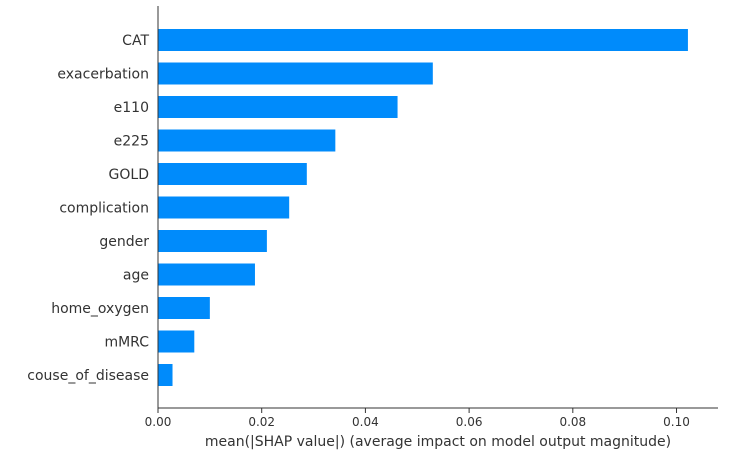 This screenshot has height=469, width=745. I want to click on x-tick-label: 0.04, so click(365, 422).